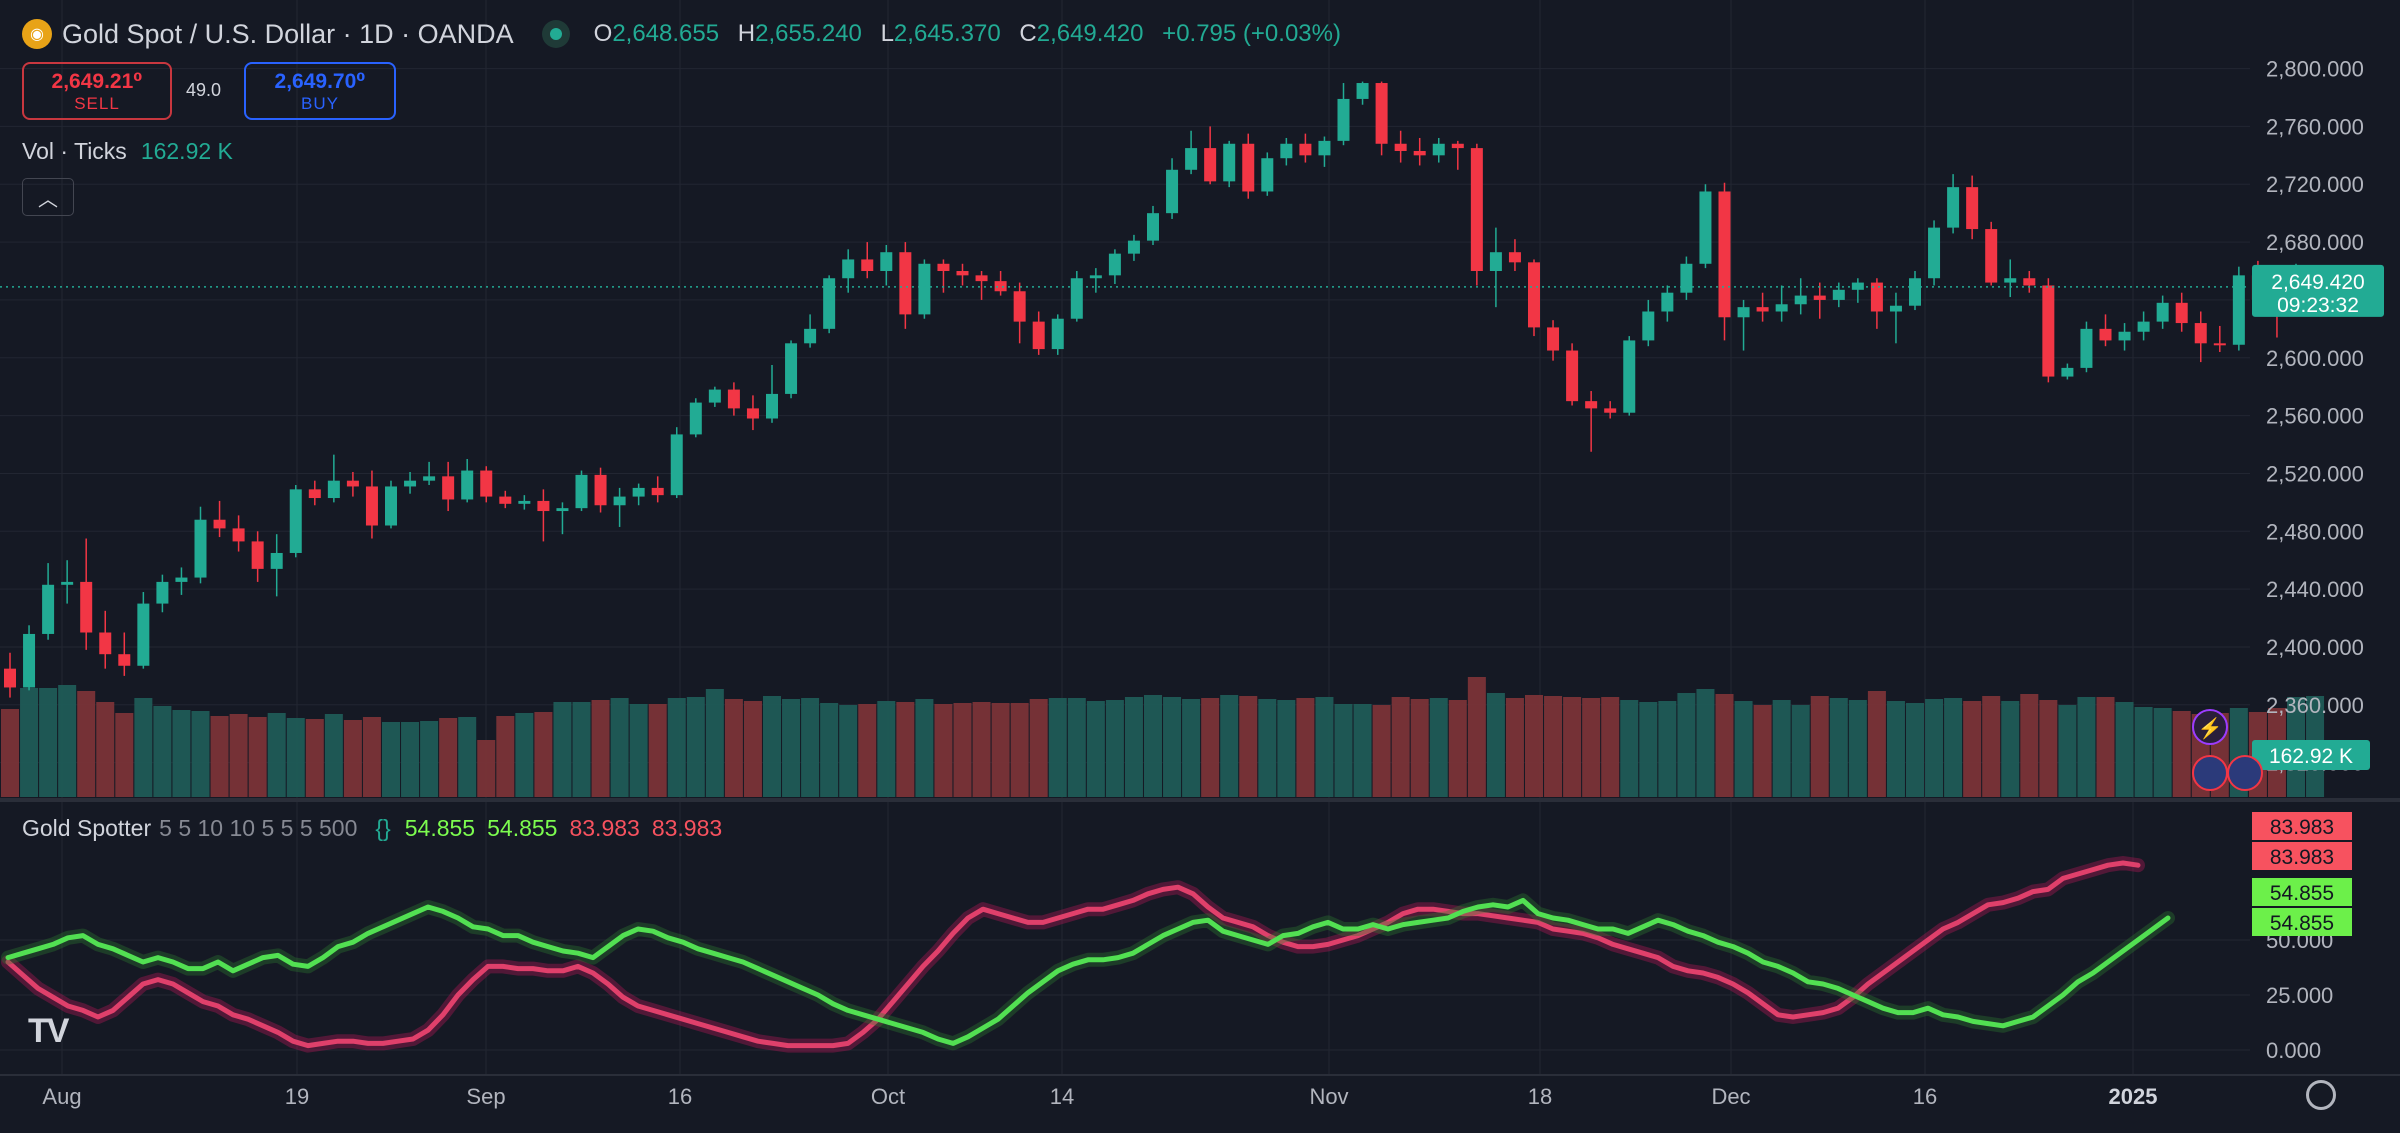  I want to click on buy-button: 2,649.70⁰ BUY, so click(320, 91).